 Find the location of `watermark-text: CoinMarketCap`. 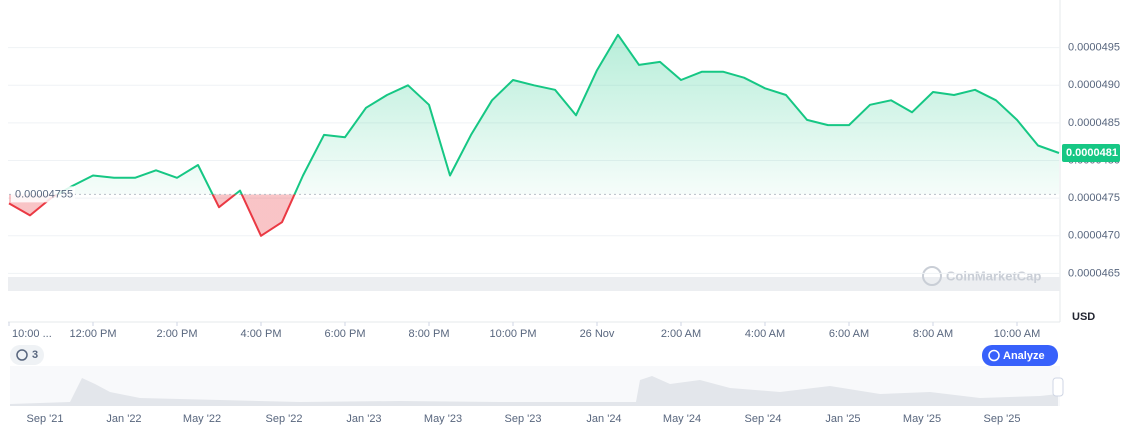

watermark-text: CoinMarketCap is located at coordinates (993, 275).